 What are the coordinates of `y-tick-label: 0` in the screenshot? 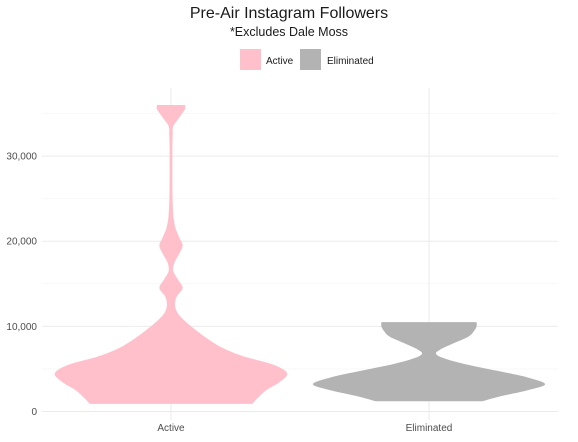 It's located at (34, 412).